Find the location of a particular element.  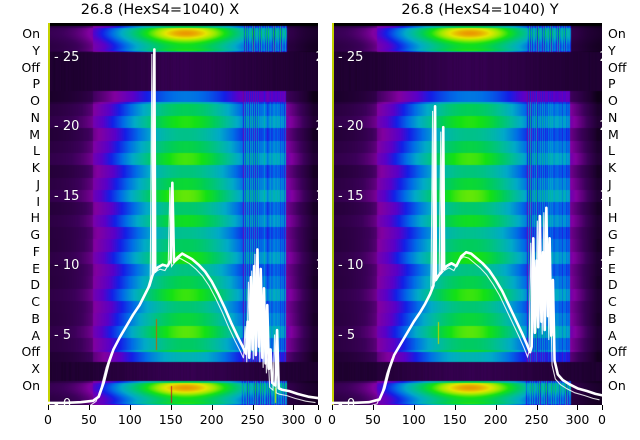

panel-y-title: 26.8 (HexS4=1040) Y is located at coordinates (480, 10).